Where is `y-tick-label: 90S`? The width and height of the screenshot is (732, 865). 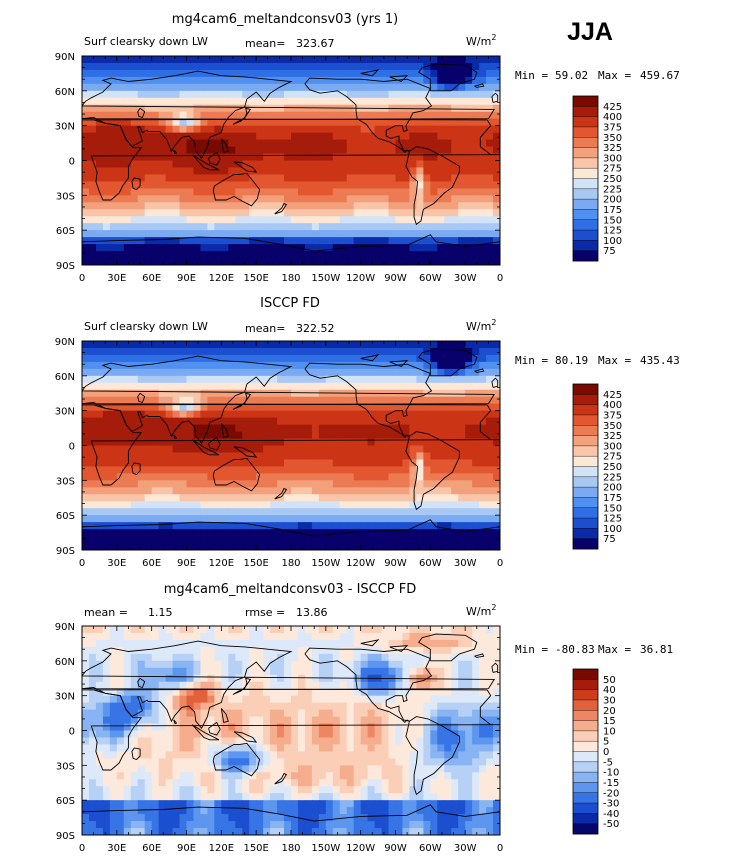 y-tick-label: 90S is located at coordinates (65, 266).